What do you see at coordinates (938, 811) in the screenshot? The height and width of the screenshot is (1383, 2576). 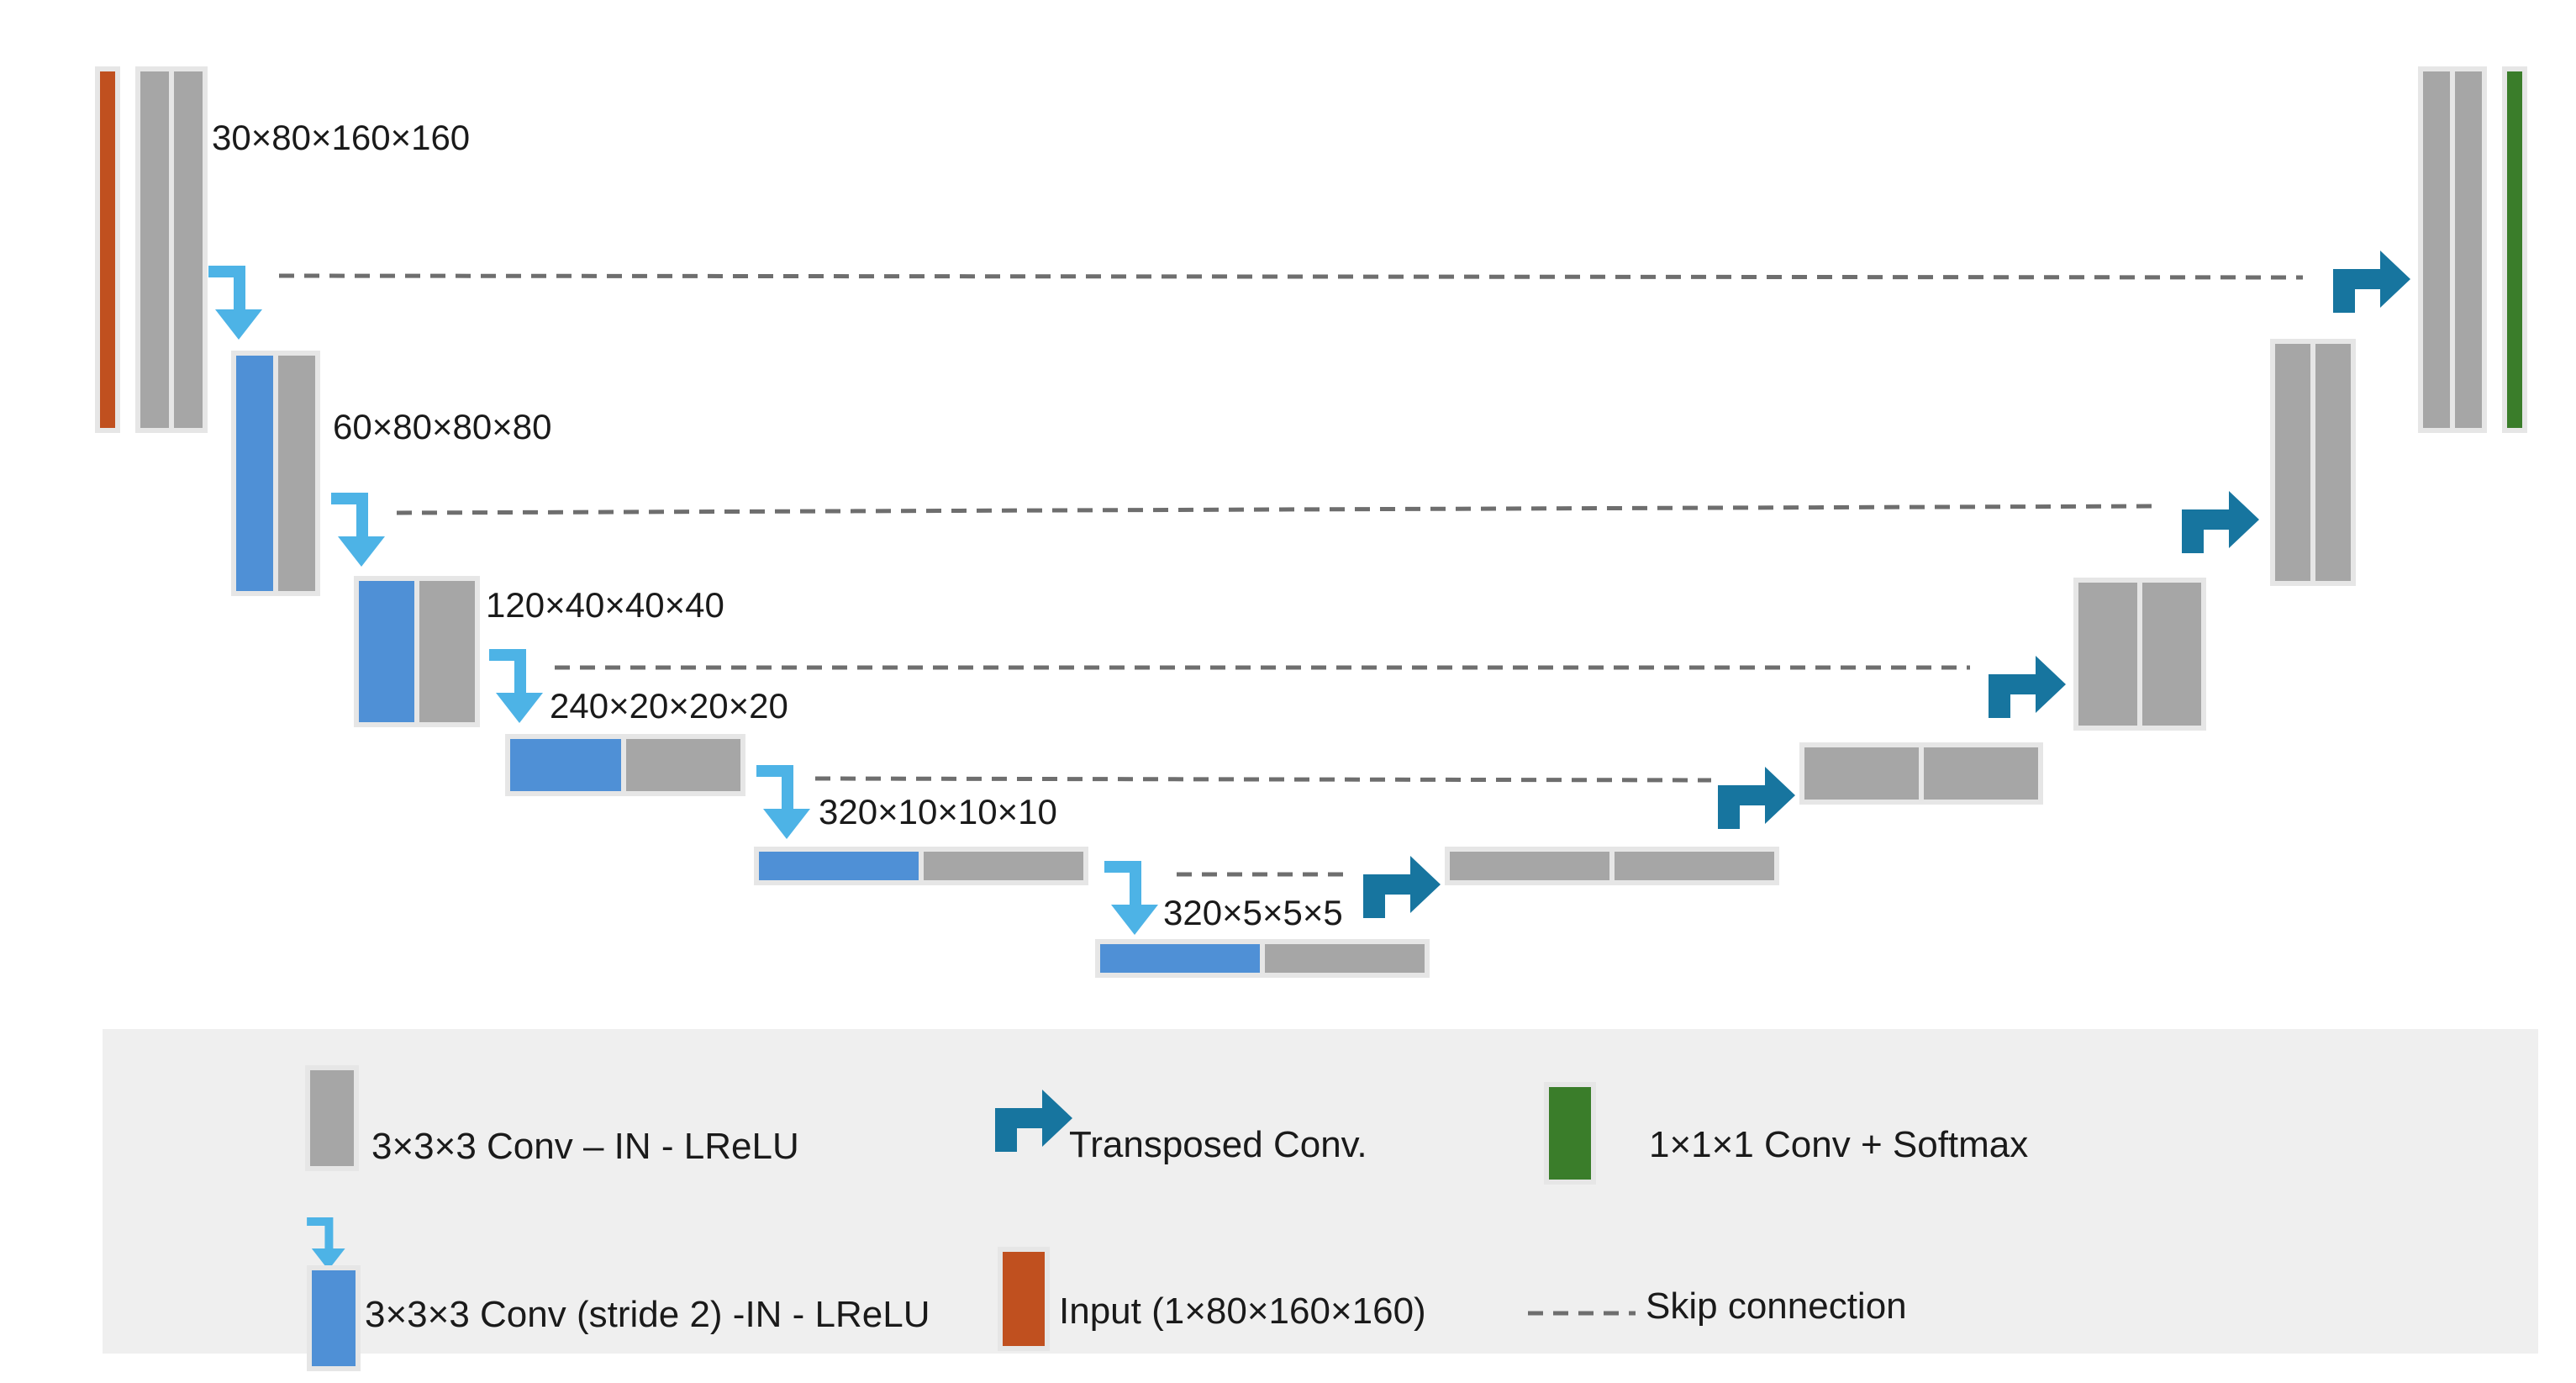 I see `level5-dimension-label: 320×10×10×10` at bounding box center [938, 811].